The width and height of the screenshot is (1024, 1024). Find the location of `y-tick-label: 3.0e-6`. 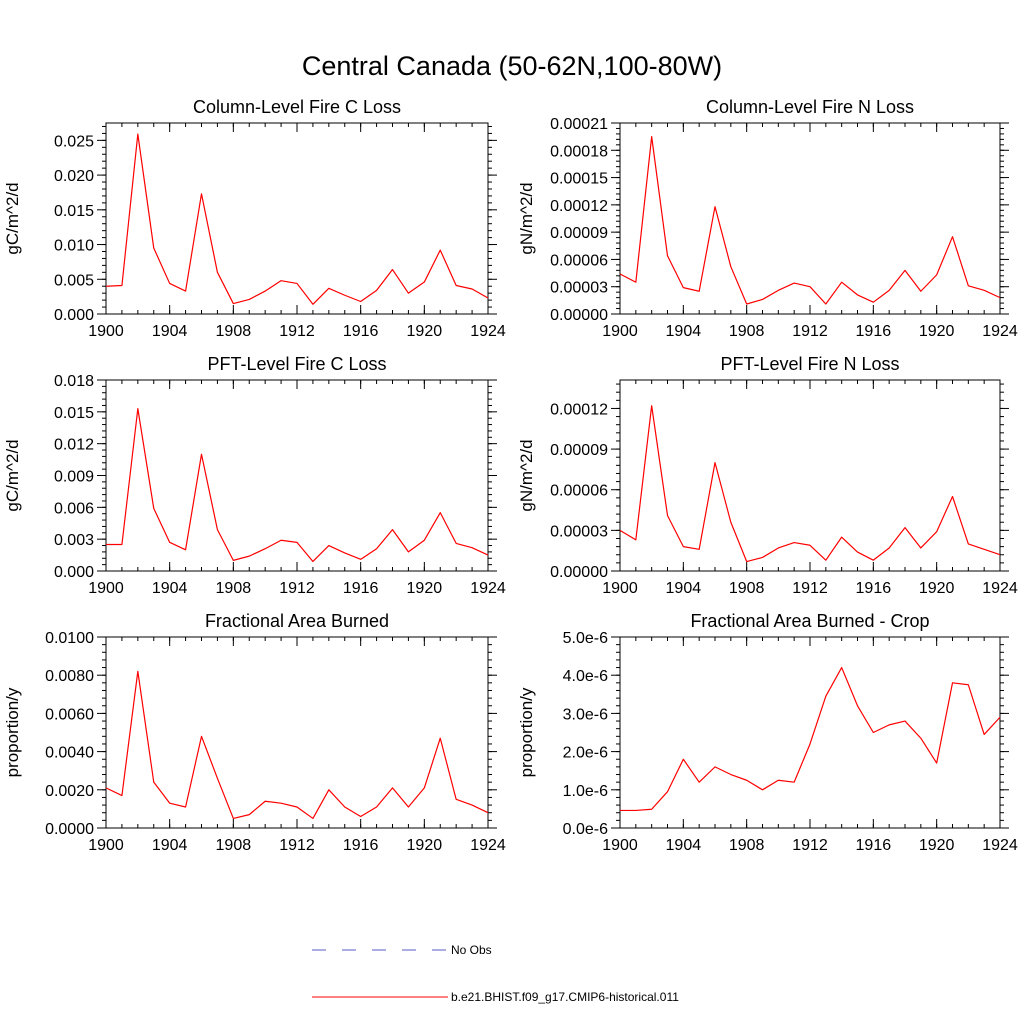

y-tick-label: 3.0e-6 is located at coordinates (585, 714).